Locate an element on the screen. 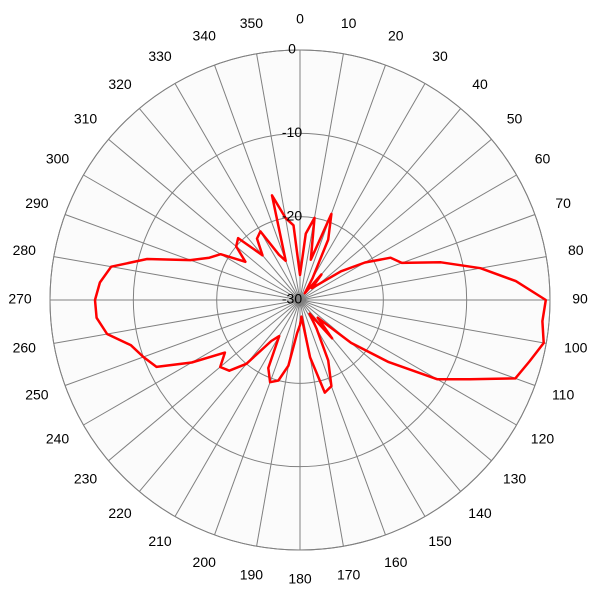 The height and width of the screenshot is (600, 600). theta-tick-label: 90 is located at coordinates (580, 299).